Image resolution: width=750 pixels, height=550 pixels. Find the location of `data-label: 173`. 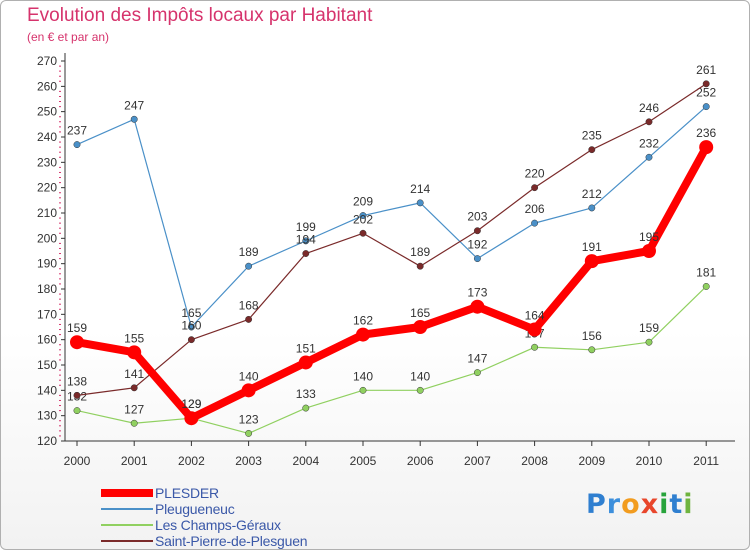

data-label: 173 is located at coordinates (477, 293).